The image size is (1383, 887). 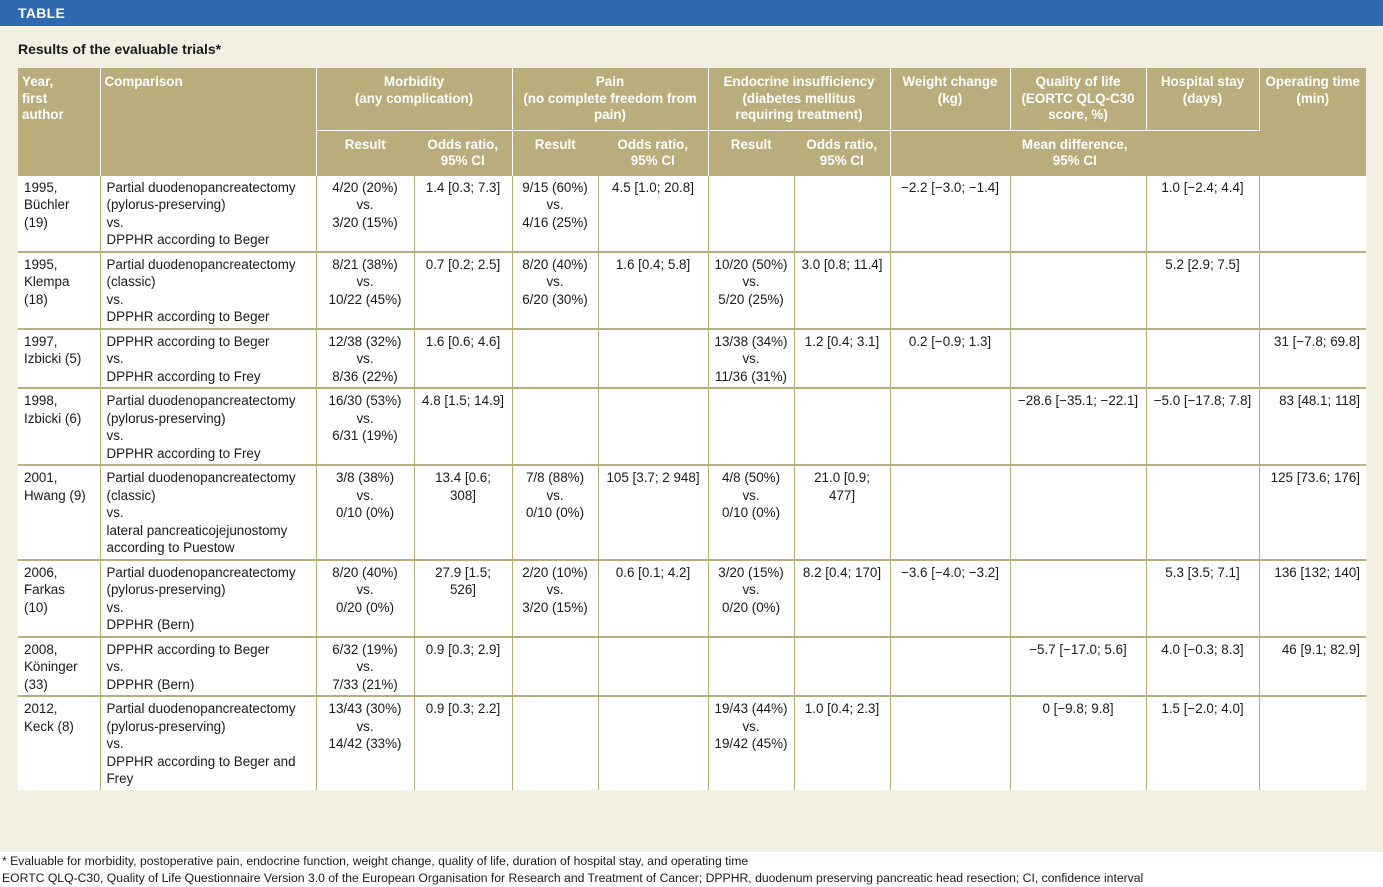 I want to click on cell-pain-result: 8/20 (40%) vs. 6/20 (30%), so click(x=555, y=289).